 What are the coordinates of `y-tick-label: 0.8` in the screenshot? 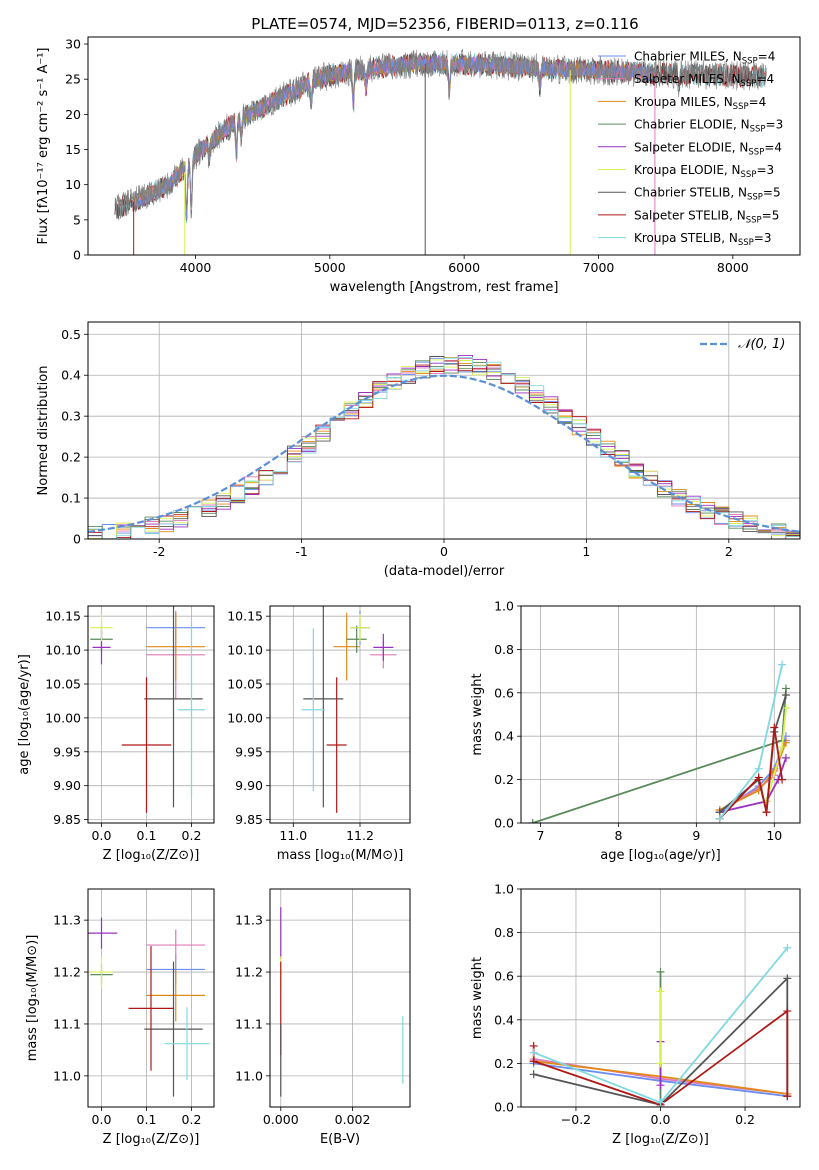 It's located at (504, 649).